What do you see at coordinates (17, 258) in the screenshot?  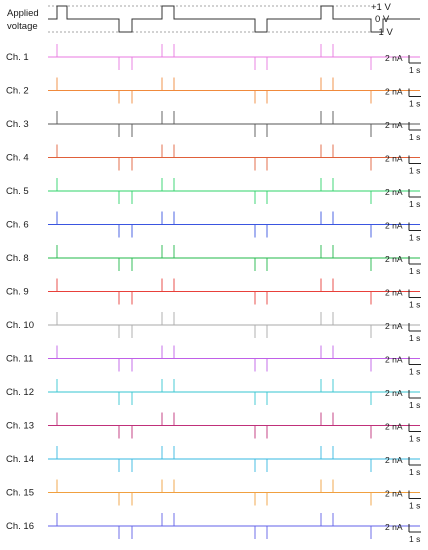 I see `channel-label: Ch. 8` at bounding box center [17, 258].